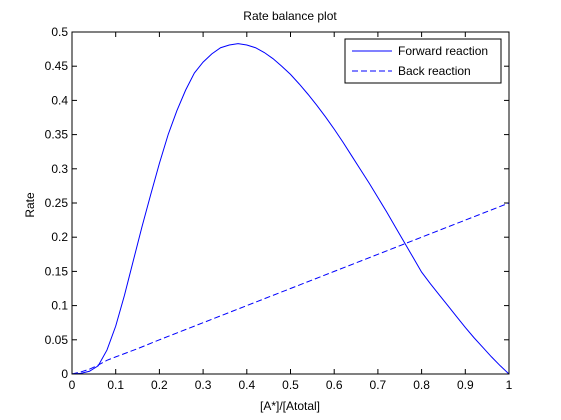  Describe the element at coordinates (443, 51) in the screenshot. I see `legend-label-forward: Forward reaction` at that location.